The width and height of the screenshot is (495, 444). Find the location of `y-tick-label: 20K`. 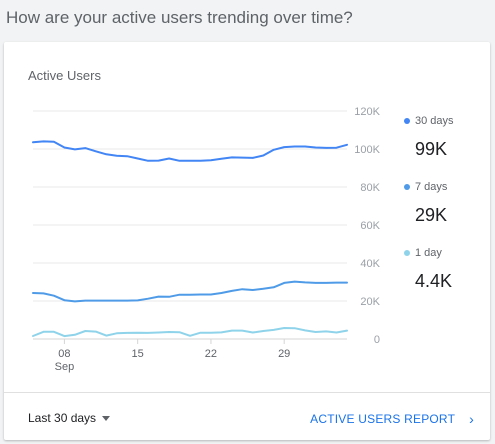

y-tick-label: 20K is located at coordinates (370, 302).